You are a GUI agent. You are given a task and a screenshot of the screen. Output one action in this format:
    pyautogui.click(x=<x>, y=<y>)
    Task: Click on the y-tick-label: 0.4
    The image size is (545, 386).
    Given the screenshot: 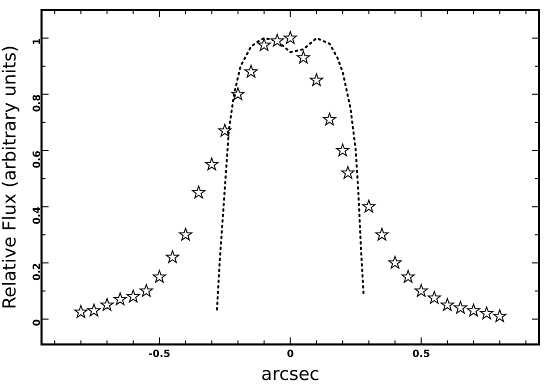 What is the action you would take?
    pyautogui.click(x=38, y=215)
    